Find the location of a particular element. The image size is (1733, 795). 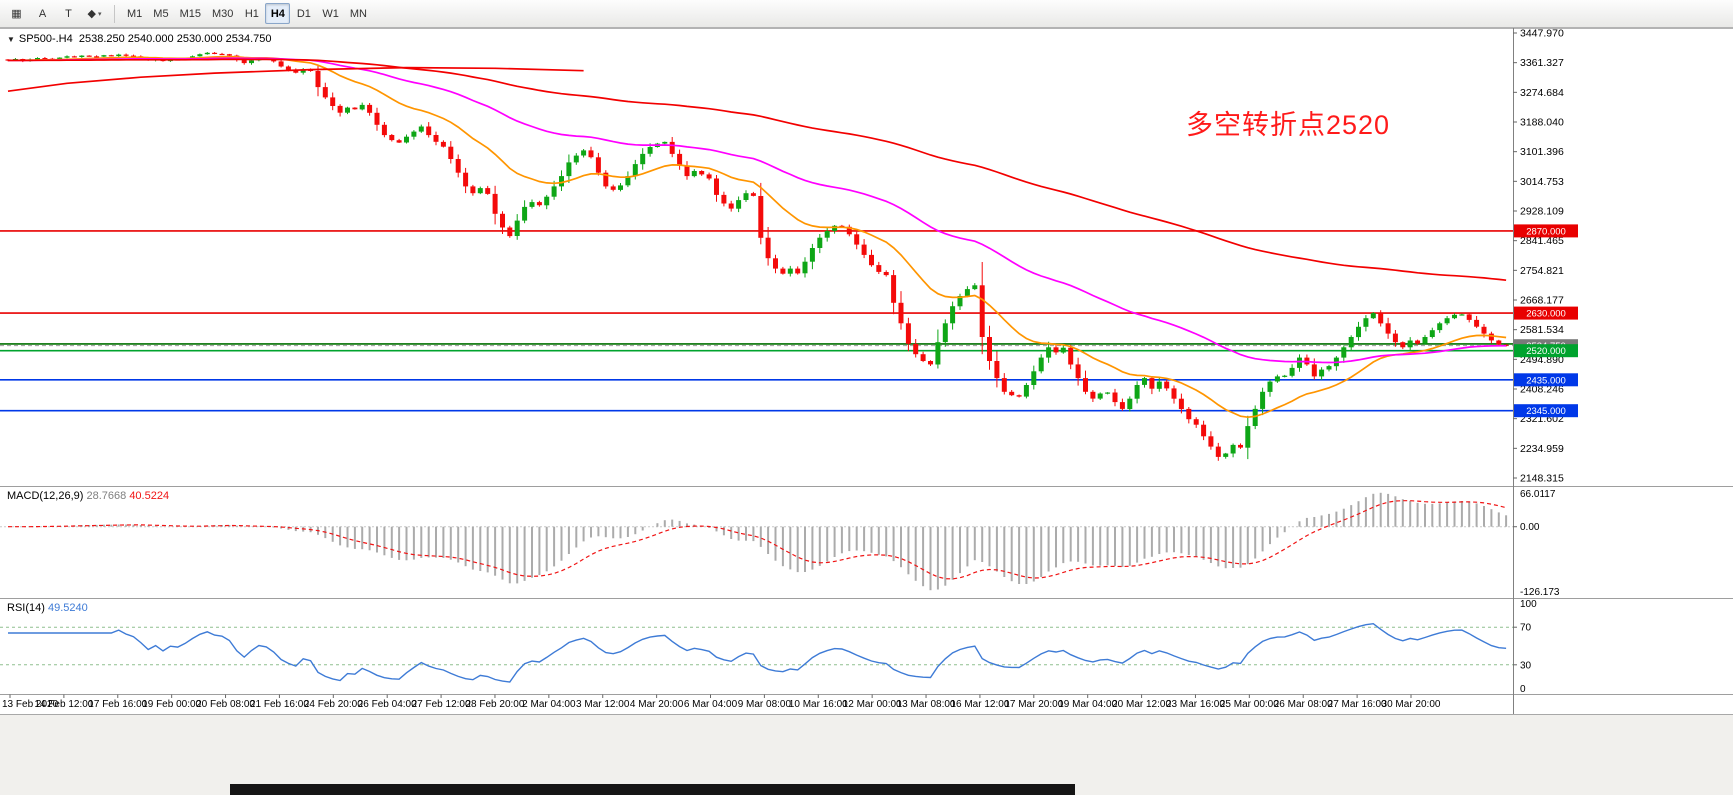

macd-main-value: 28.7668 is located at coordinates (106, 496).